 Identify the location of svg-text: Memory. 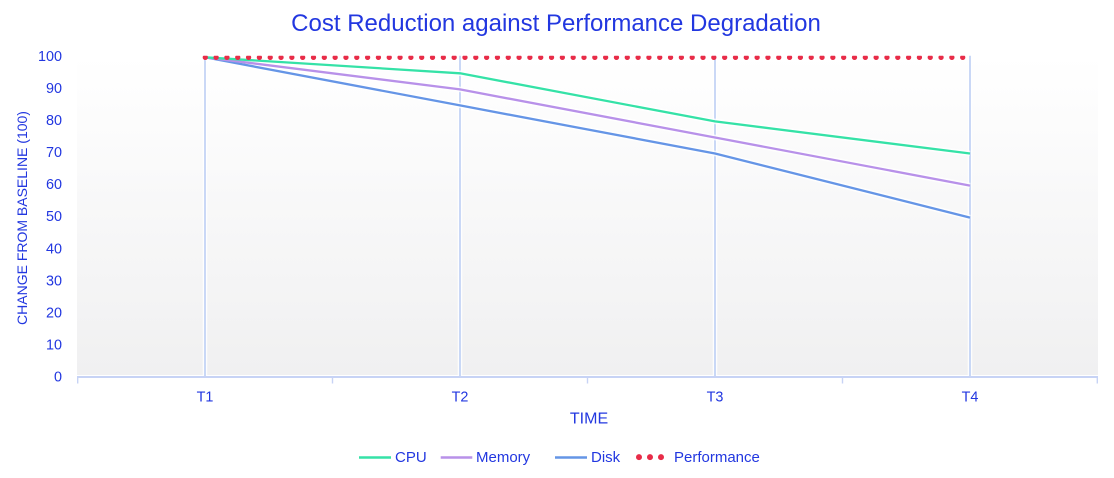
(503, 457).